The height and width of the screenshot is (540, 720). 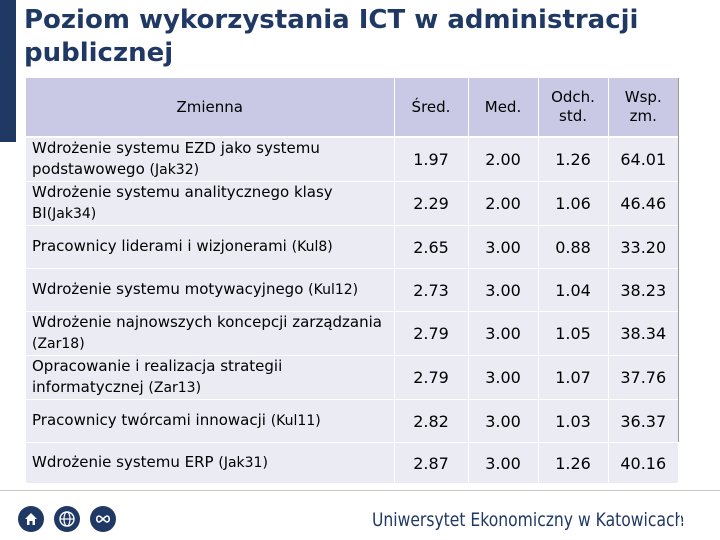 What do you see at coordinates (103, 519) in the screenshot?
I see `infinity-icon` at bounding box center [103, 519].